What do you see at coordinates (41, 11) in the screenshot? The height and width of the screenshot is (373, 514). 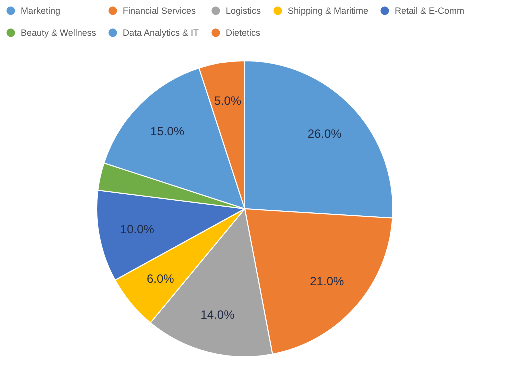 I see `legend-label: Marketing` at bounding box center [41, 11].